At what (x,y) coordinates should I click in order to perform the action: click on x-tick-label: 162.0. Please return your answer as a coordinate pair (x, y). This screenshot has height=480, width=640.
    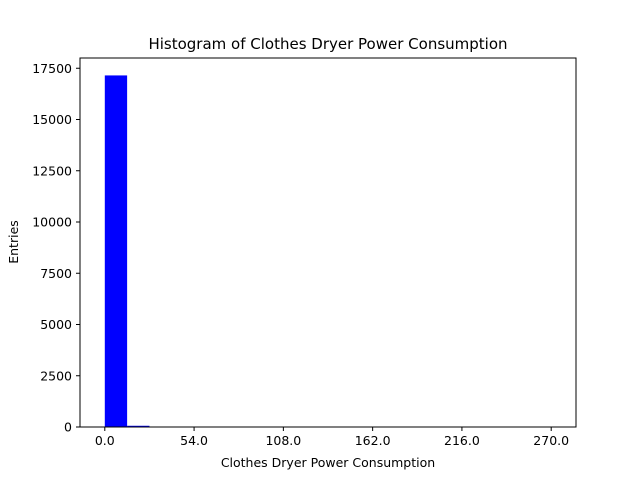
    Looking at the image, I should click on (373, 440).